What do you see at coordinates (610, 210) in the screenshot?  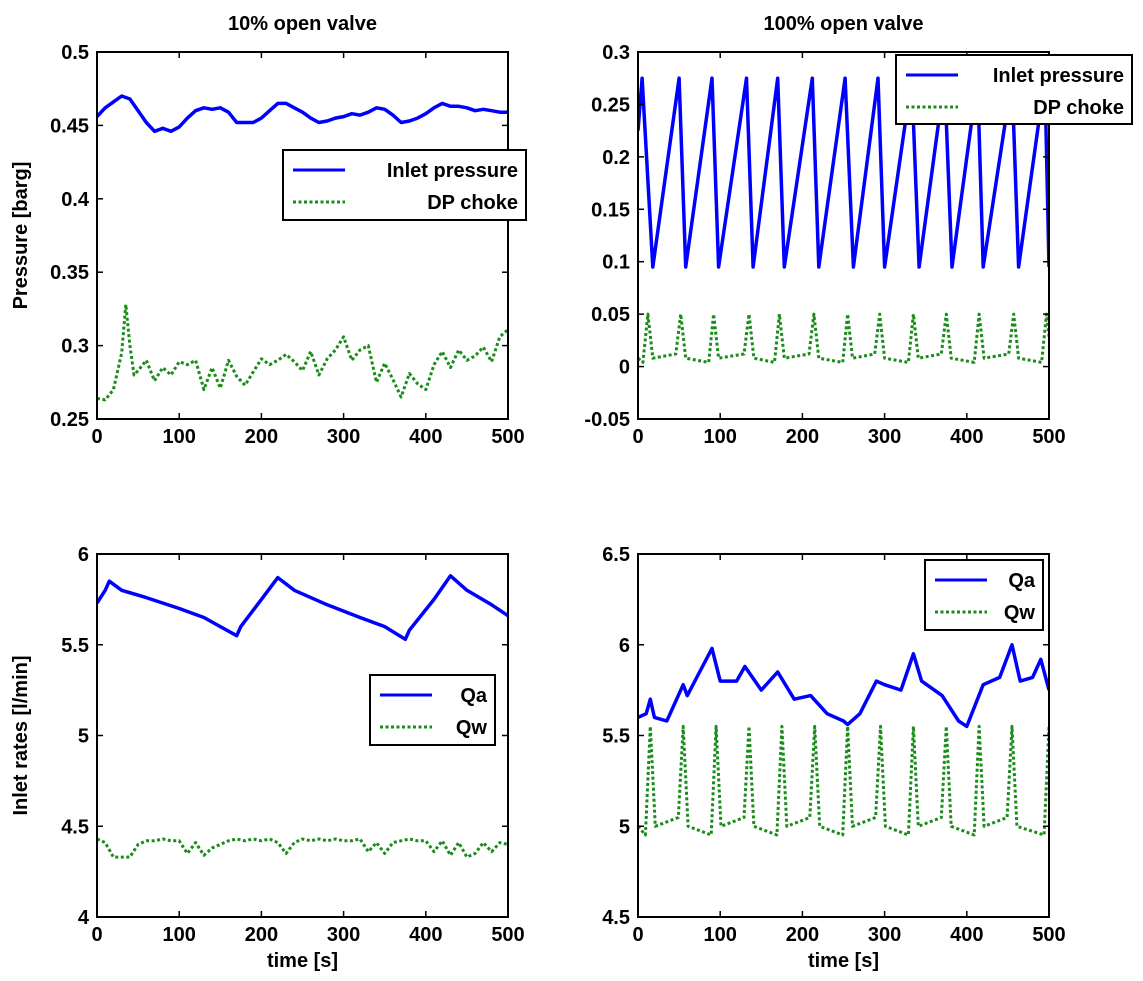 I see `y-tick-label: 0.15` at bounding box center [610, 210].